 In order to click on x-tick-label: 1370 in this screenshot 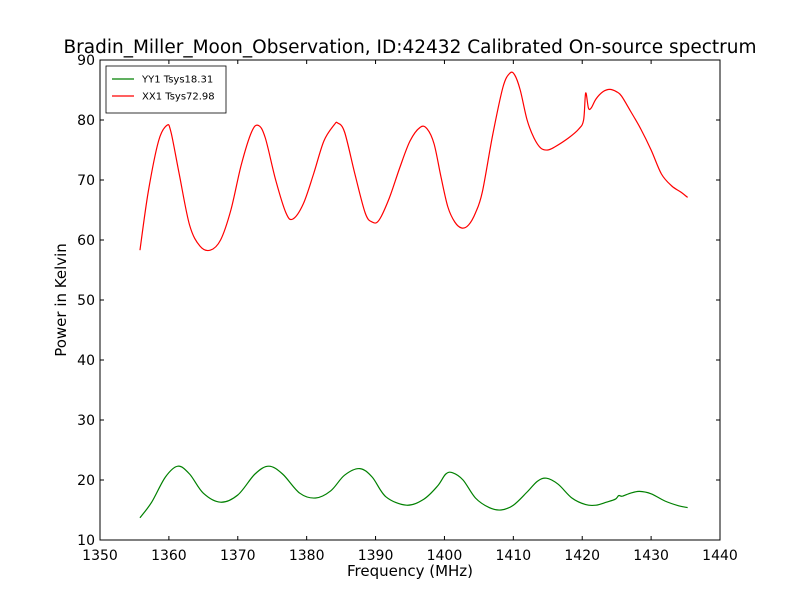, I will do `click(238, 556)`.